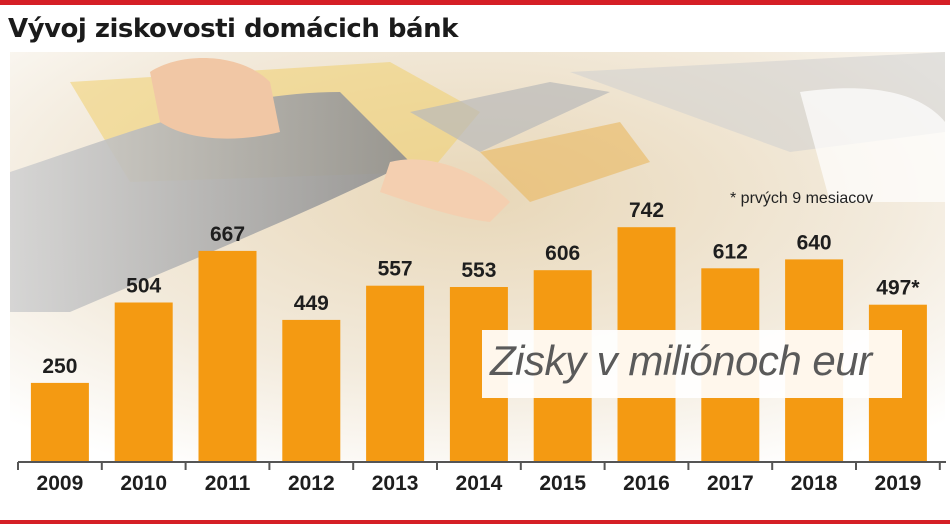  Describe the element at coordinates (227, 234) in the screenshot. I see `value-label-2011: 667` at that location.